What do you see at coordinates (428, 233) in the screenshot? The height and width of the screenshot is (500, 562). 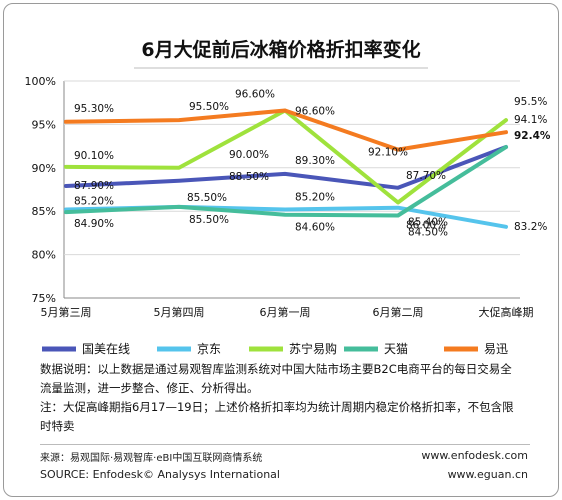 I see `data-label: 84.50%` at bounding box center [428, 233].